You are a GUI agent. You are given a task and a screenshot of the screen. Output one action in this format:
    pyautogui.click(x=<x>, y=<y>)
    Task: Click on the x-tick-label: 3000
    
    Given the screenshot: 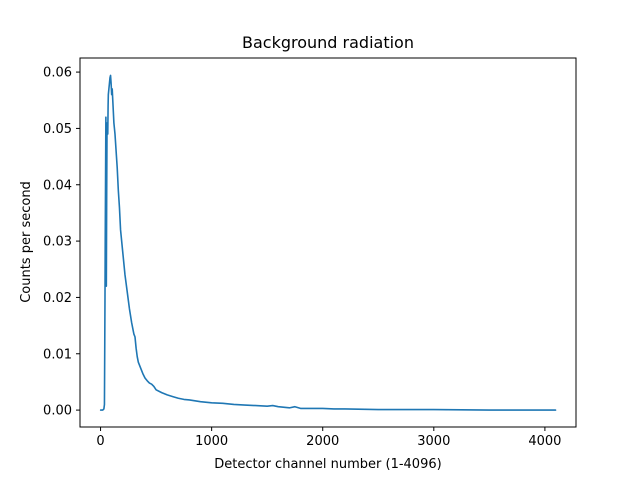 What is the action you would take?
    pyautogui.click(x=433, y=441)
    